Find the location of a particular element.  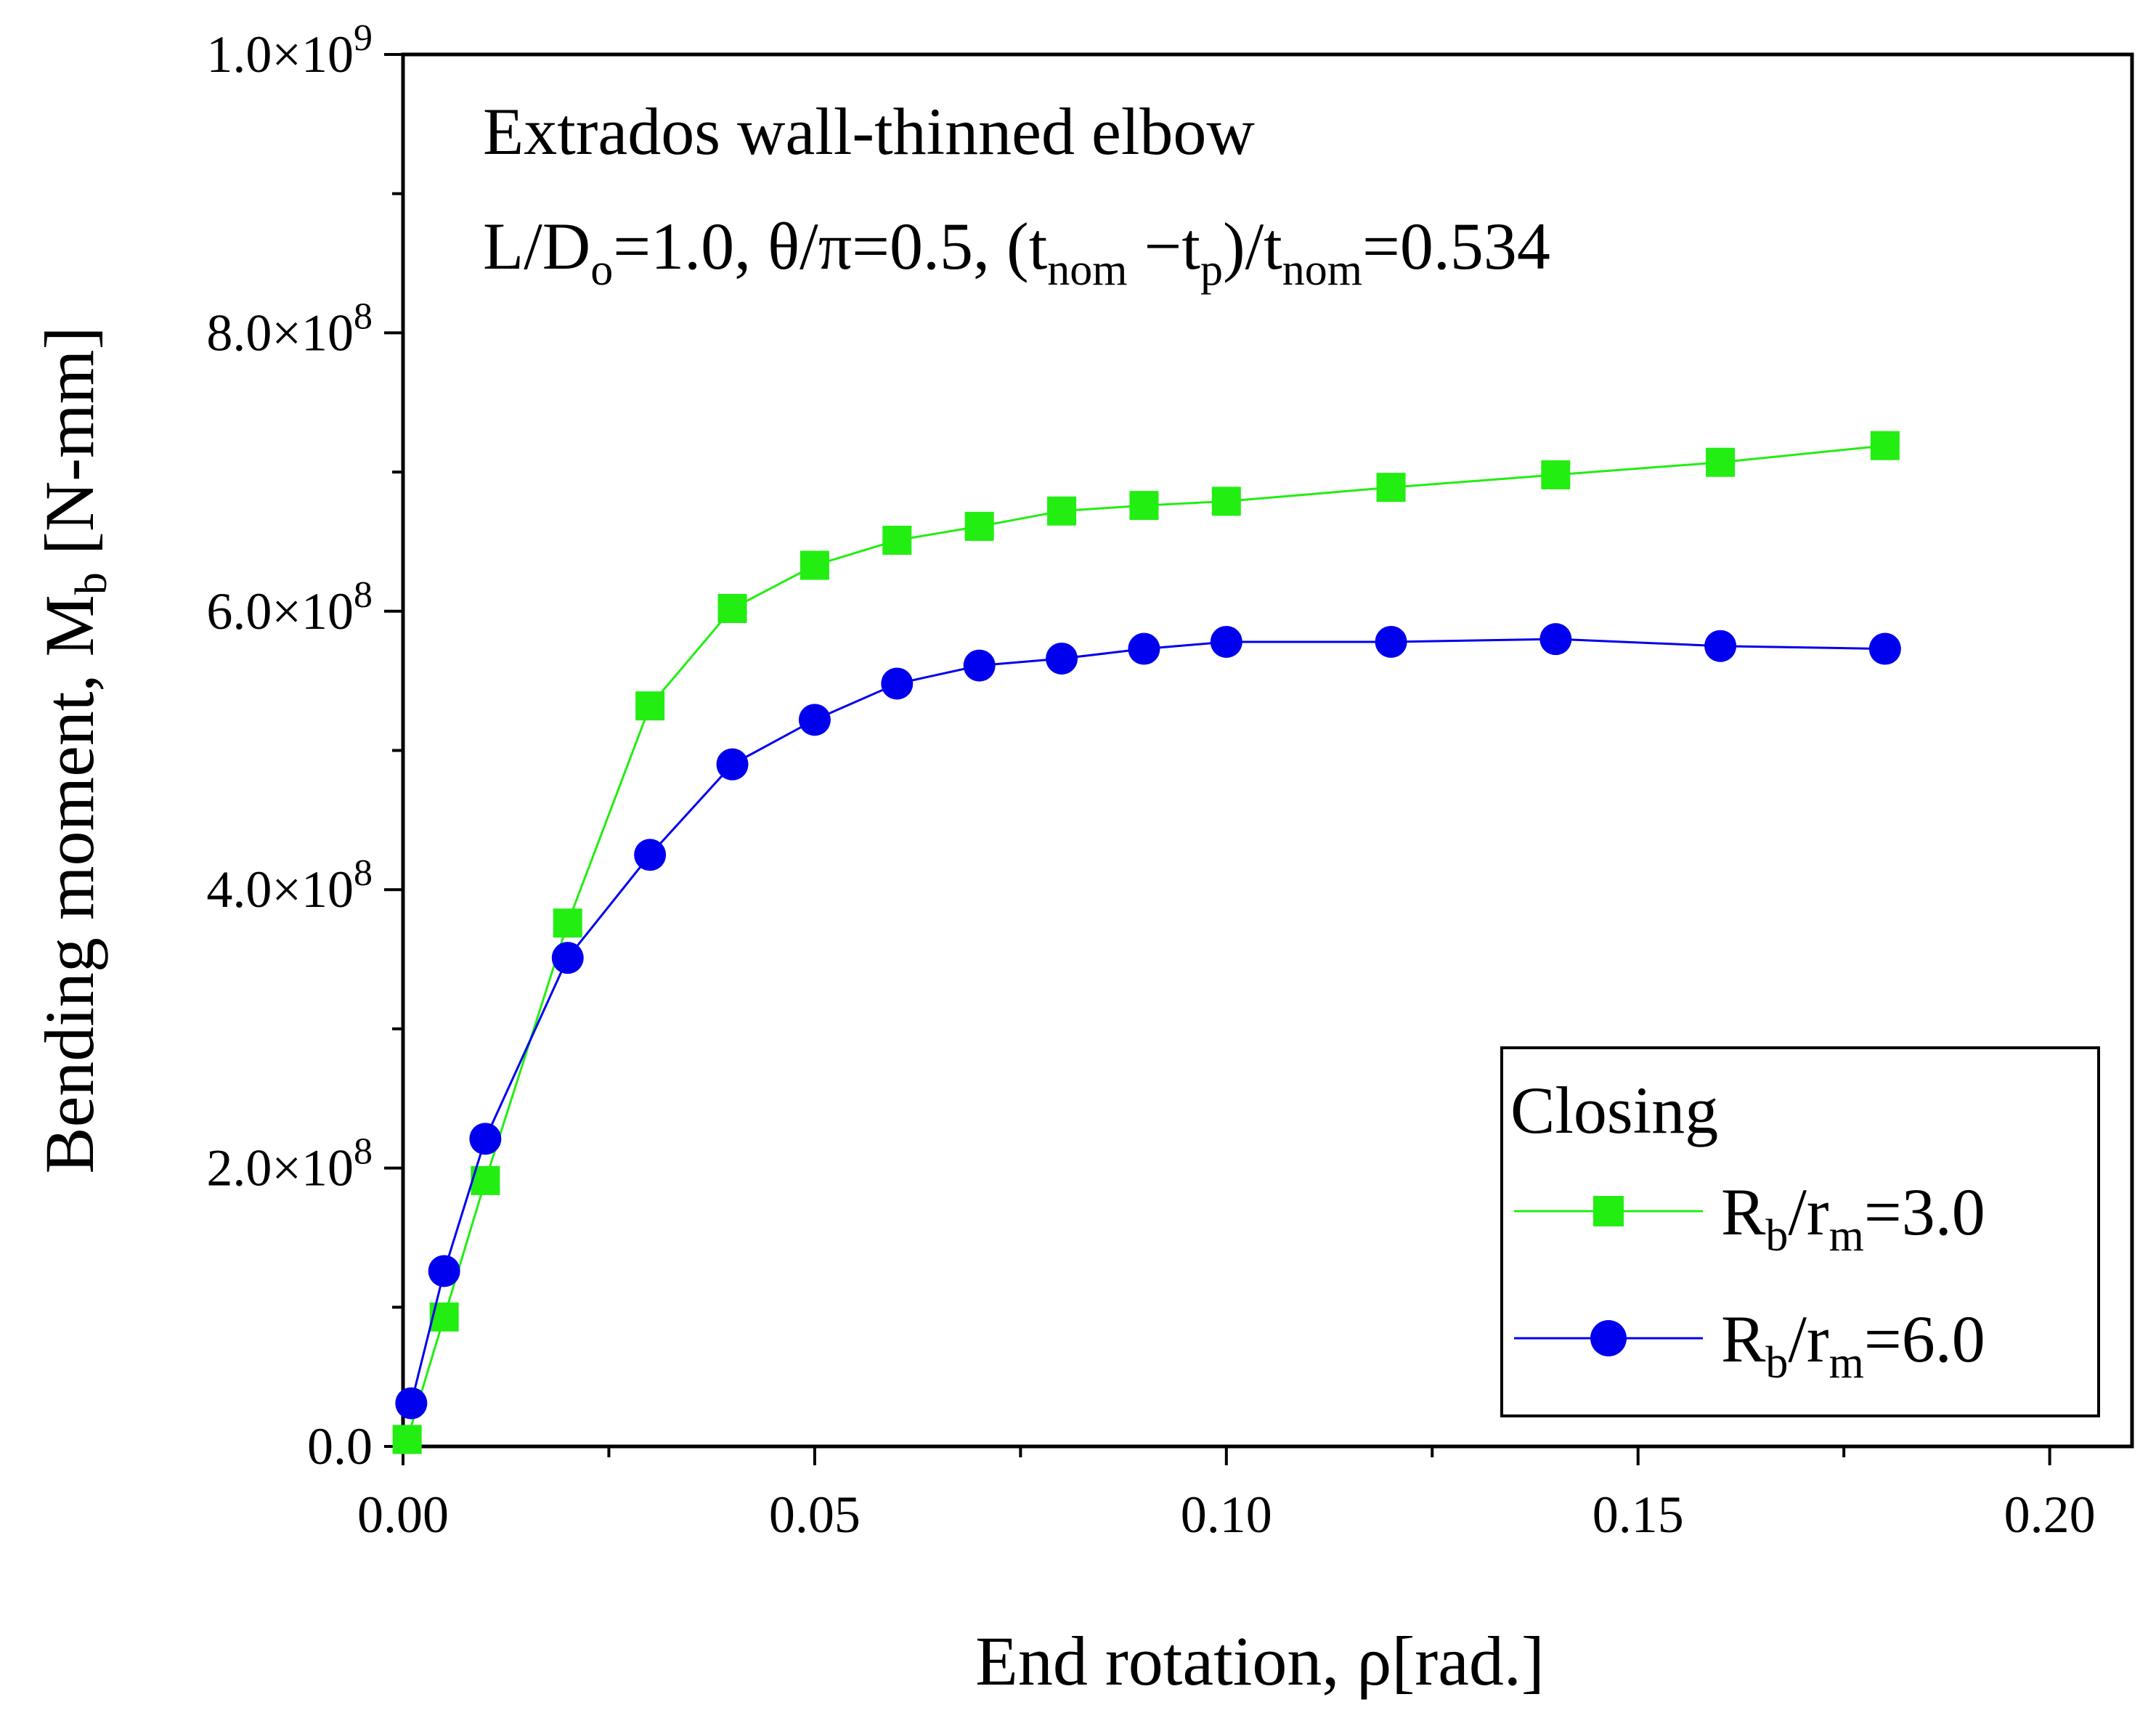

legend-label-series-1: Rb/rm=3.0 is located at coordinates (1853, 1218).